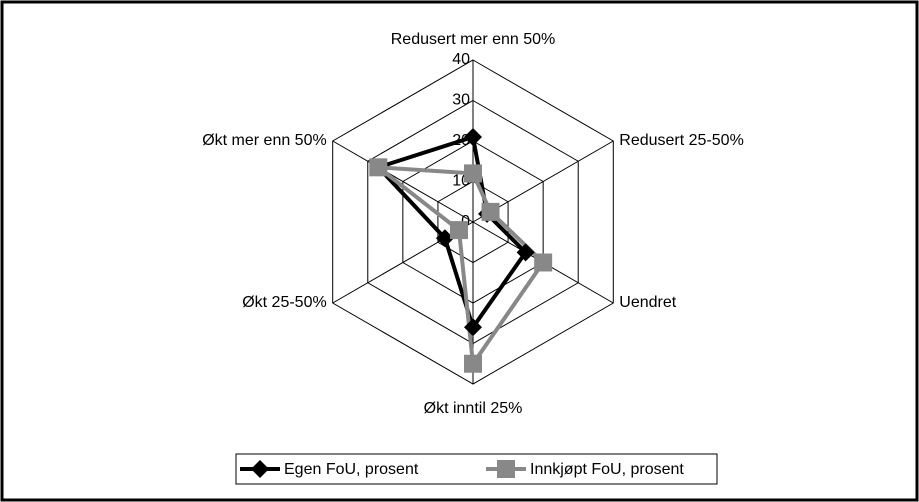  What do you see at coordinates (403, 181) in the screenshot?
I see `spoke` at bounding box center [403, 181].